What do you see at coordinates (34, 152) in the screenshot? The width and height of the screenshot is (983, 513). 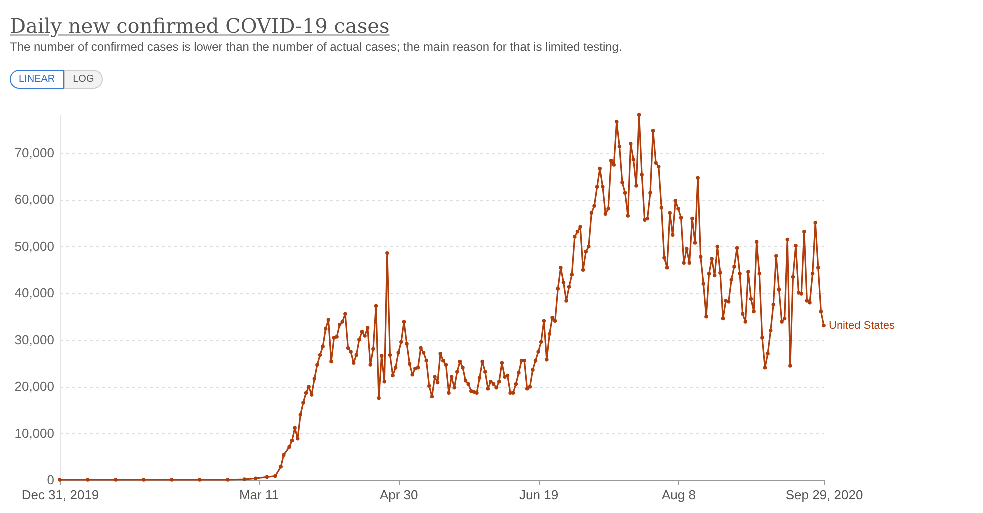 I see `y-tick-label: 70,000` at bounding box center [34, 152].